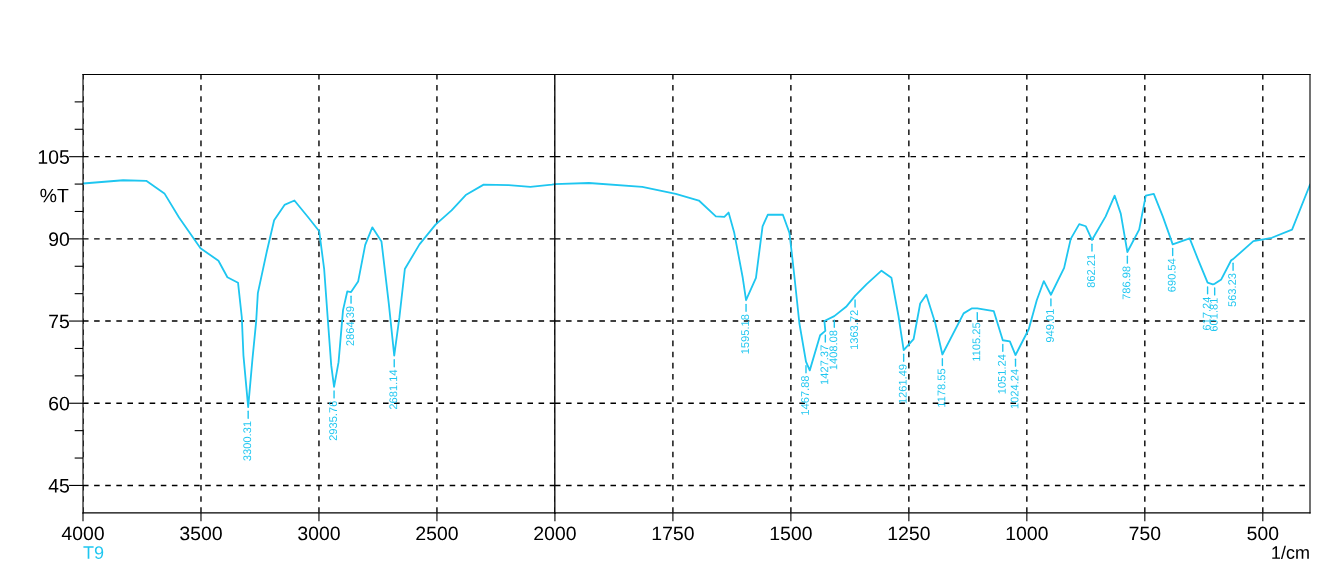  Describe the element at coordinates (53, 157) in the screenshot. I see `y-tick-label: 105` at that location.